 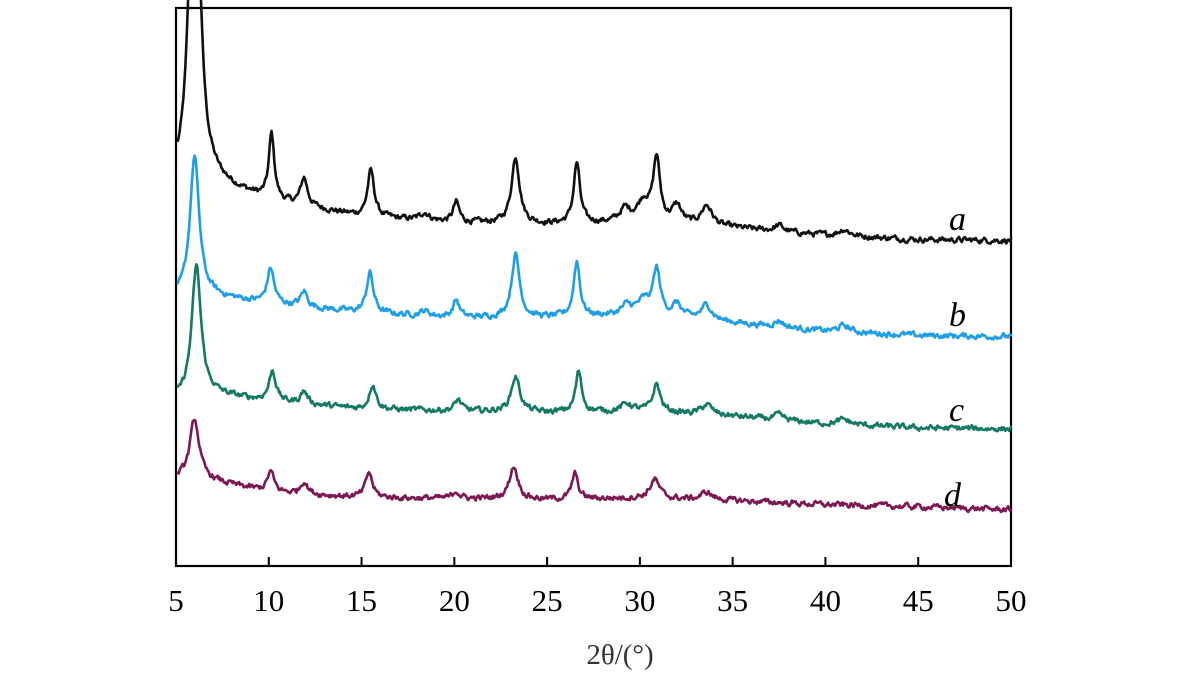 I want to click on x-tick-label: 25, so click(x=547, y=600).